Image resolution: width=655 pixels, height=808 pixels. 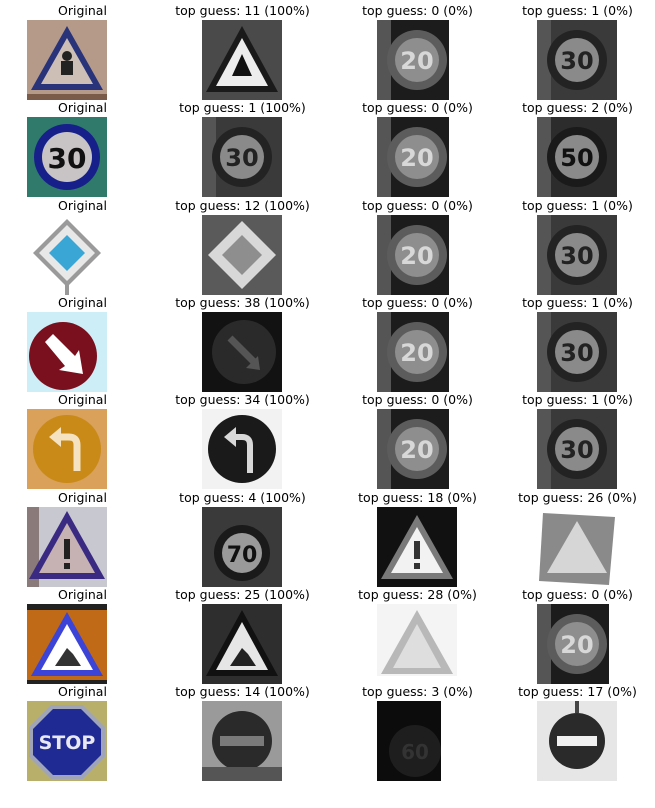 I want to click on sign-image: 60, so click(x=417, y=741).